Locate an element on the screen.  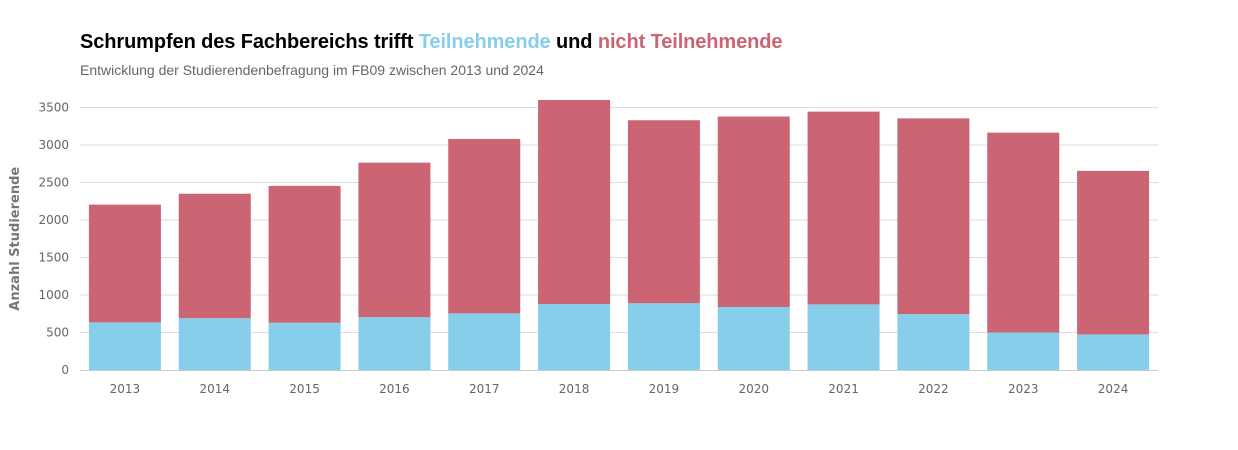
x-tick-label: 2018 is located at coordinates (574, 389).